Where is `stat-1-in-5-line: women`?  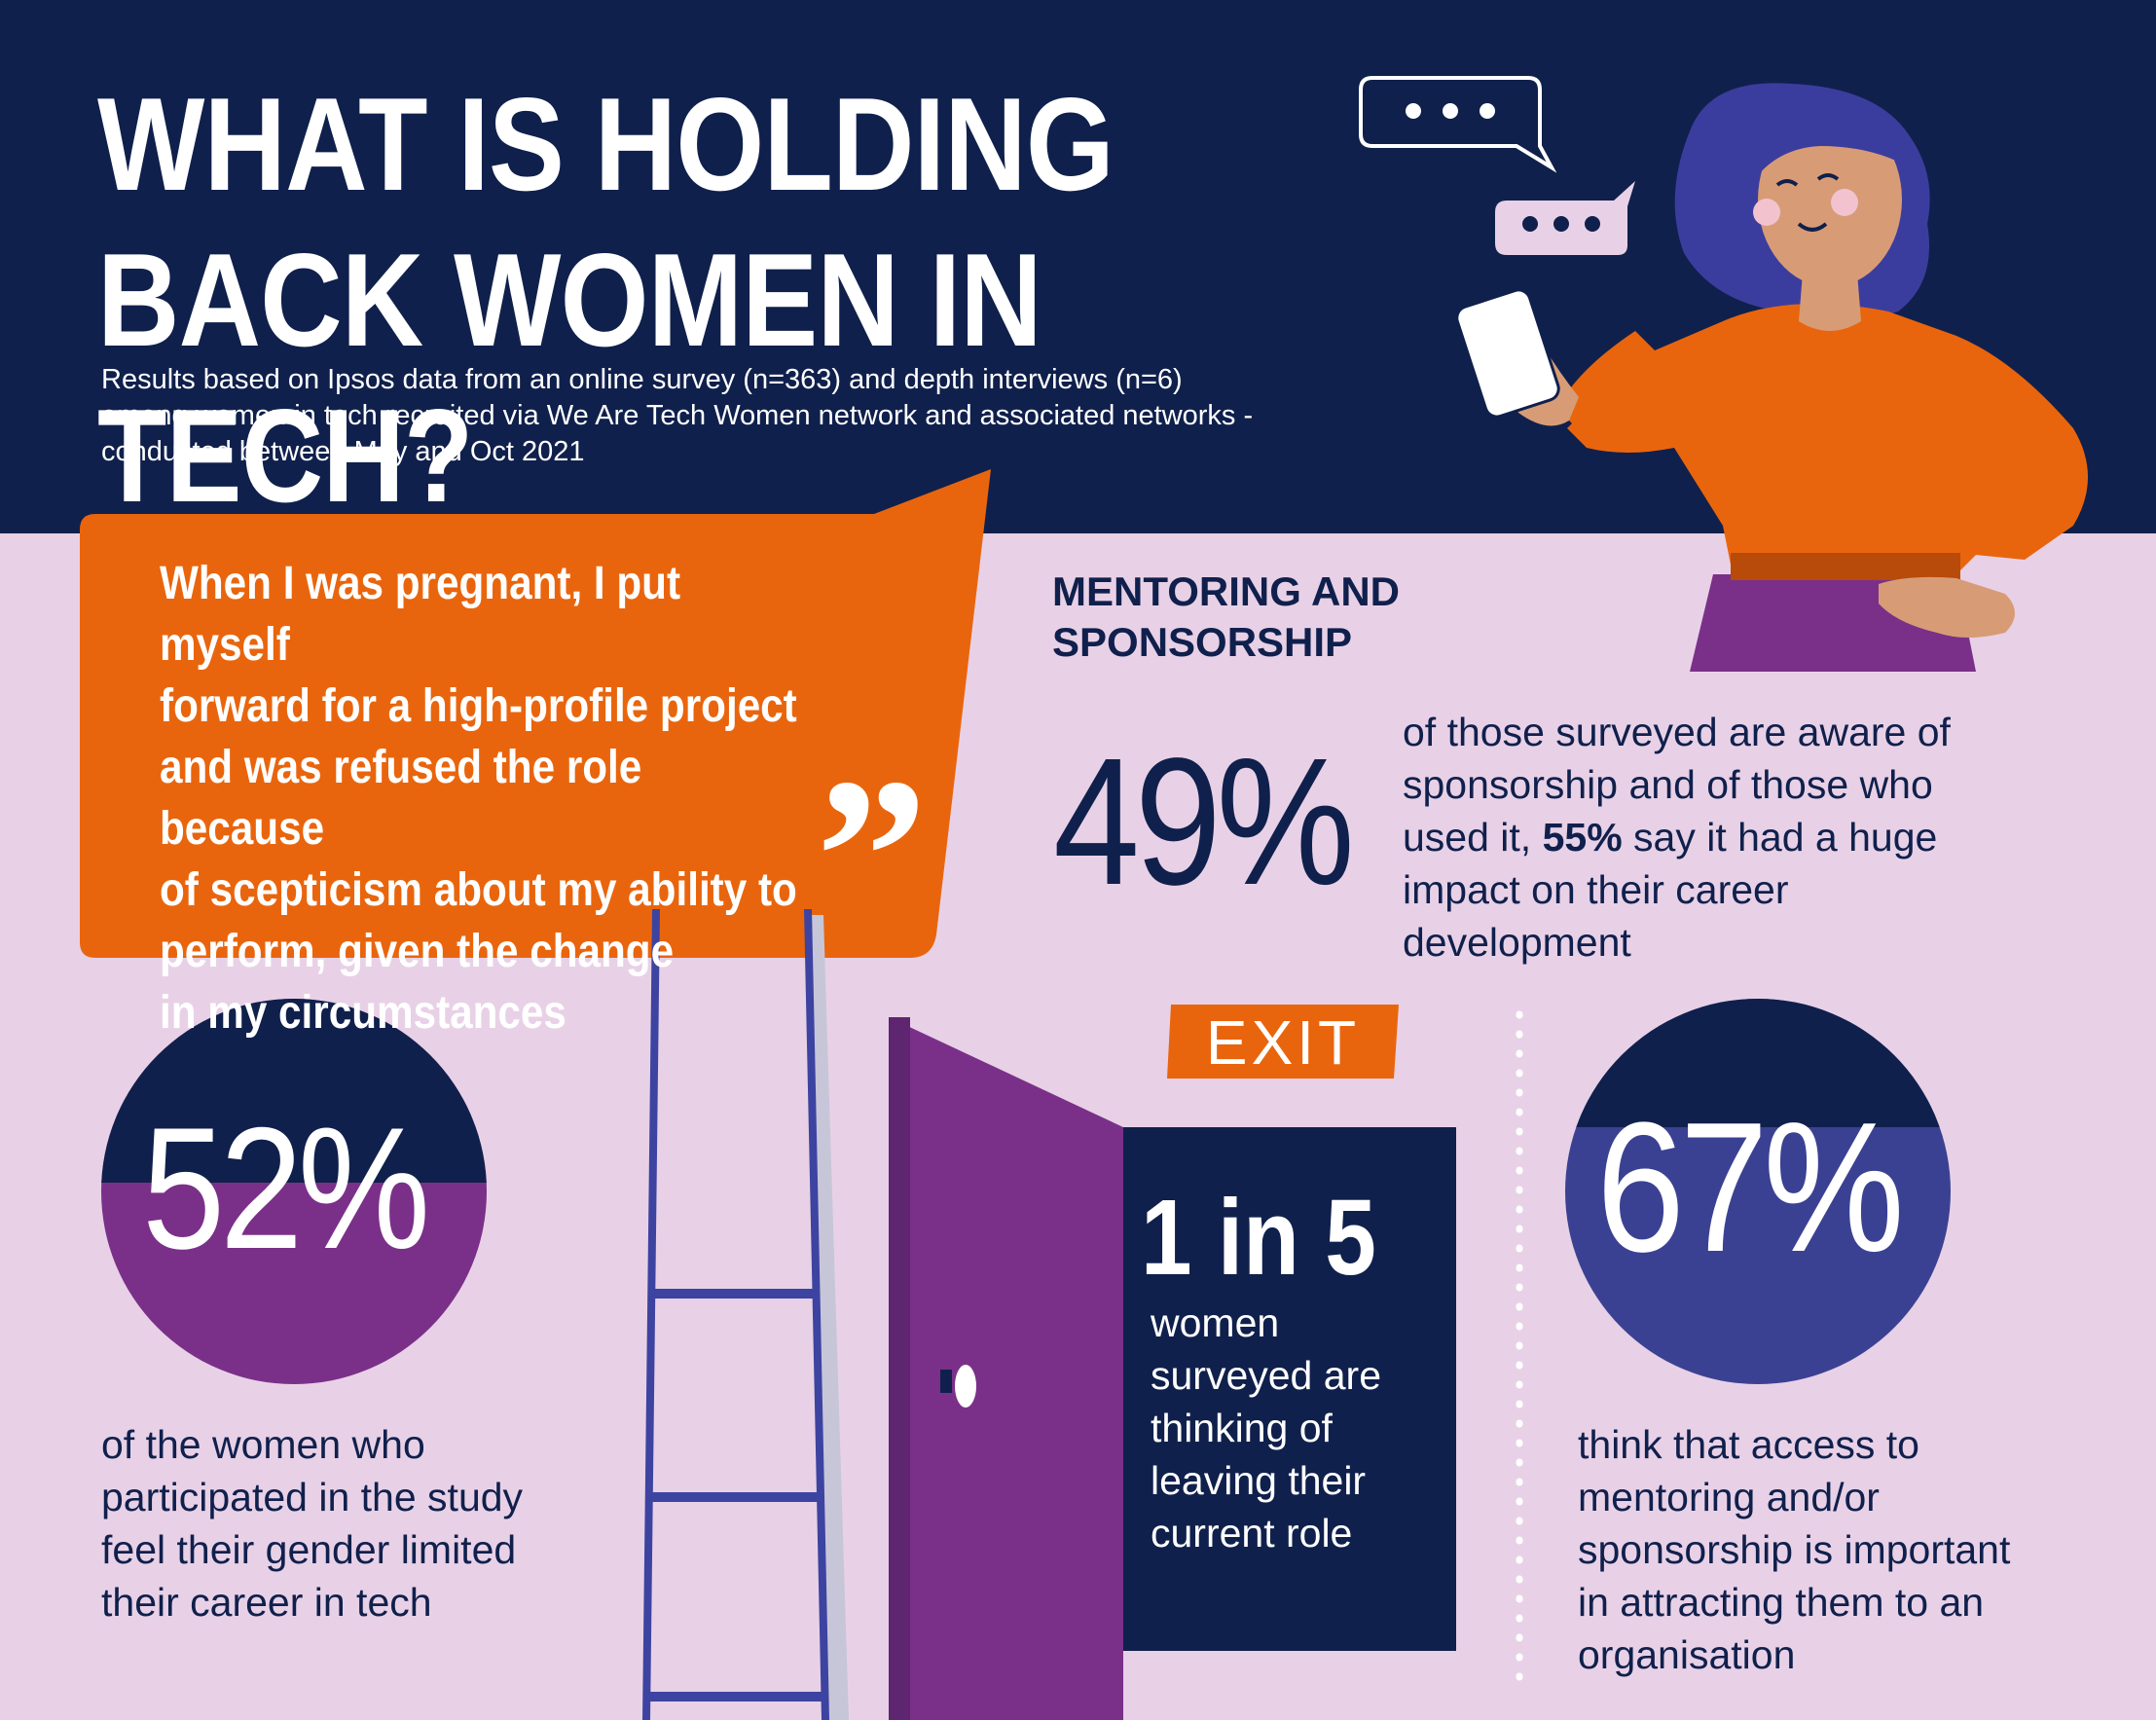 stat-1-in-5-line: women is located at coordinates (1215, 1322).